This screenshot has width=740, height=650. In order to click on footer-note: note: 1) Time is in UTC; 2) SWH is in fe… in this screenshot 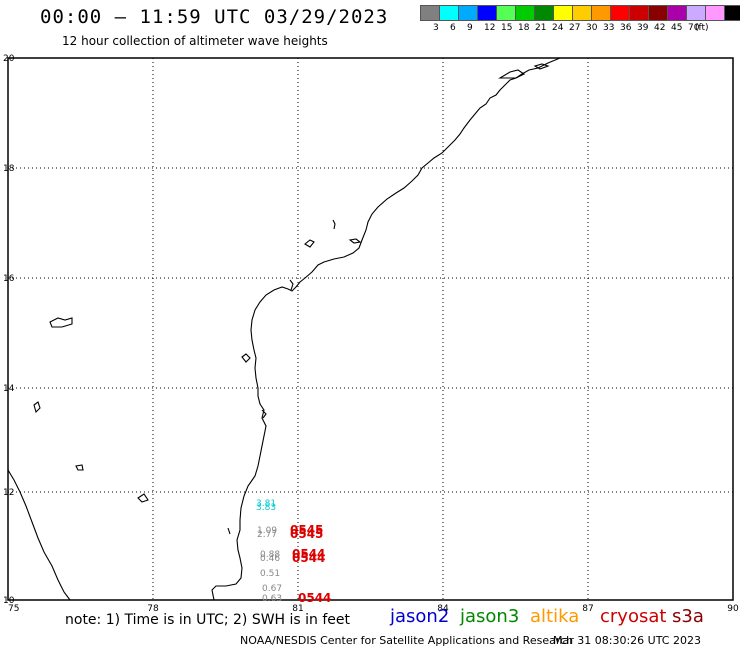, I will do `click(208, 620)`.